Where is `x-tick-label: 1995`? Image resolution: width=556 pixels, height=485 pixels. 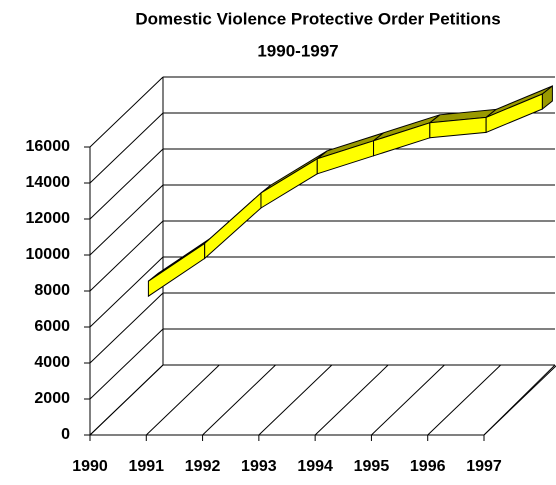
x-tick-label: 1995 is located at coordinates (372, 466).